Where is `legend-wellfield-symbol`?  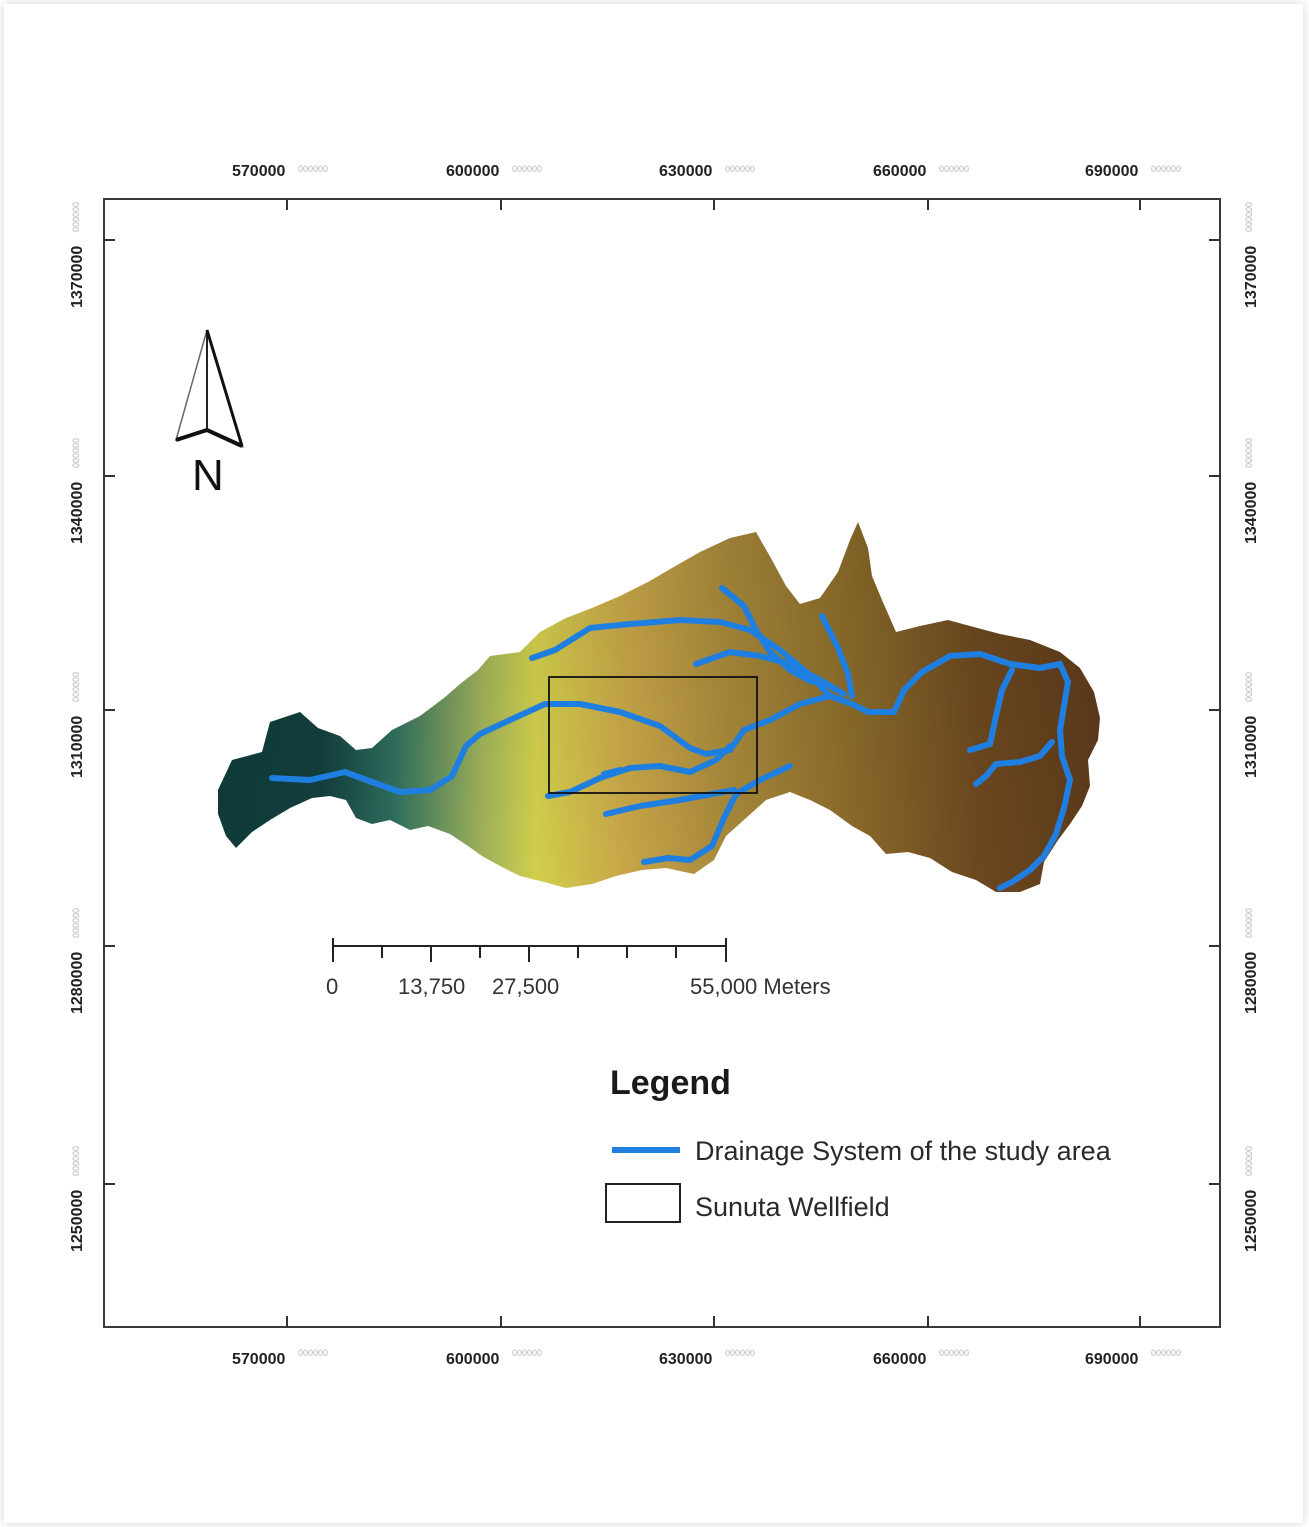 legend-wellfield-symbol is located at coordinates (643, 1203).